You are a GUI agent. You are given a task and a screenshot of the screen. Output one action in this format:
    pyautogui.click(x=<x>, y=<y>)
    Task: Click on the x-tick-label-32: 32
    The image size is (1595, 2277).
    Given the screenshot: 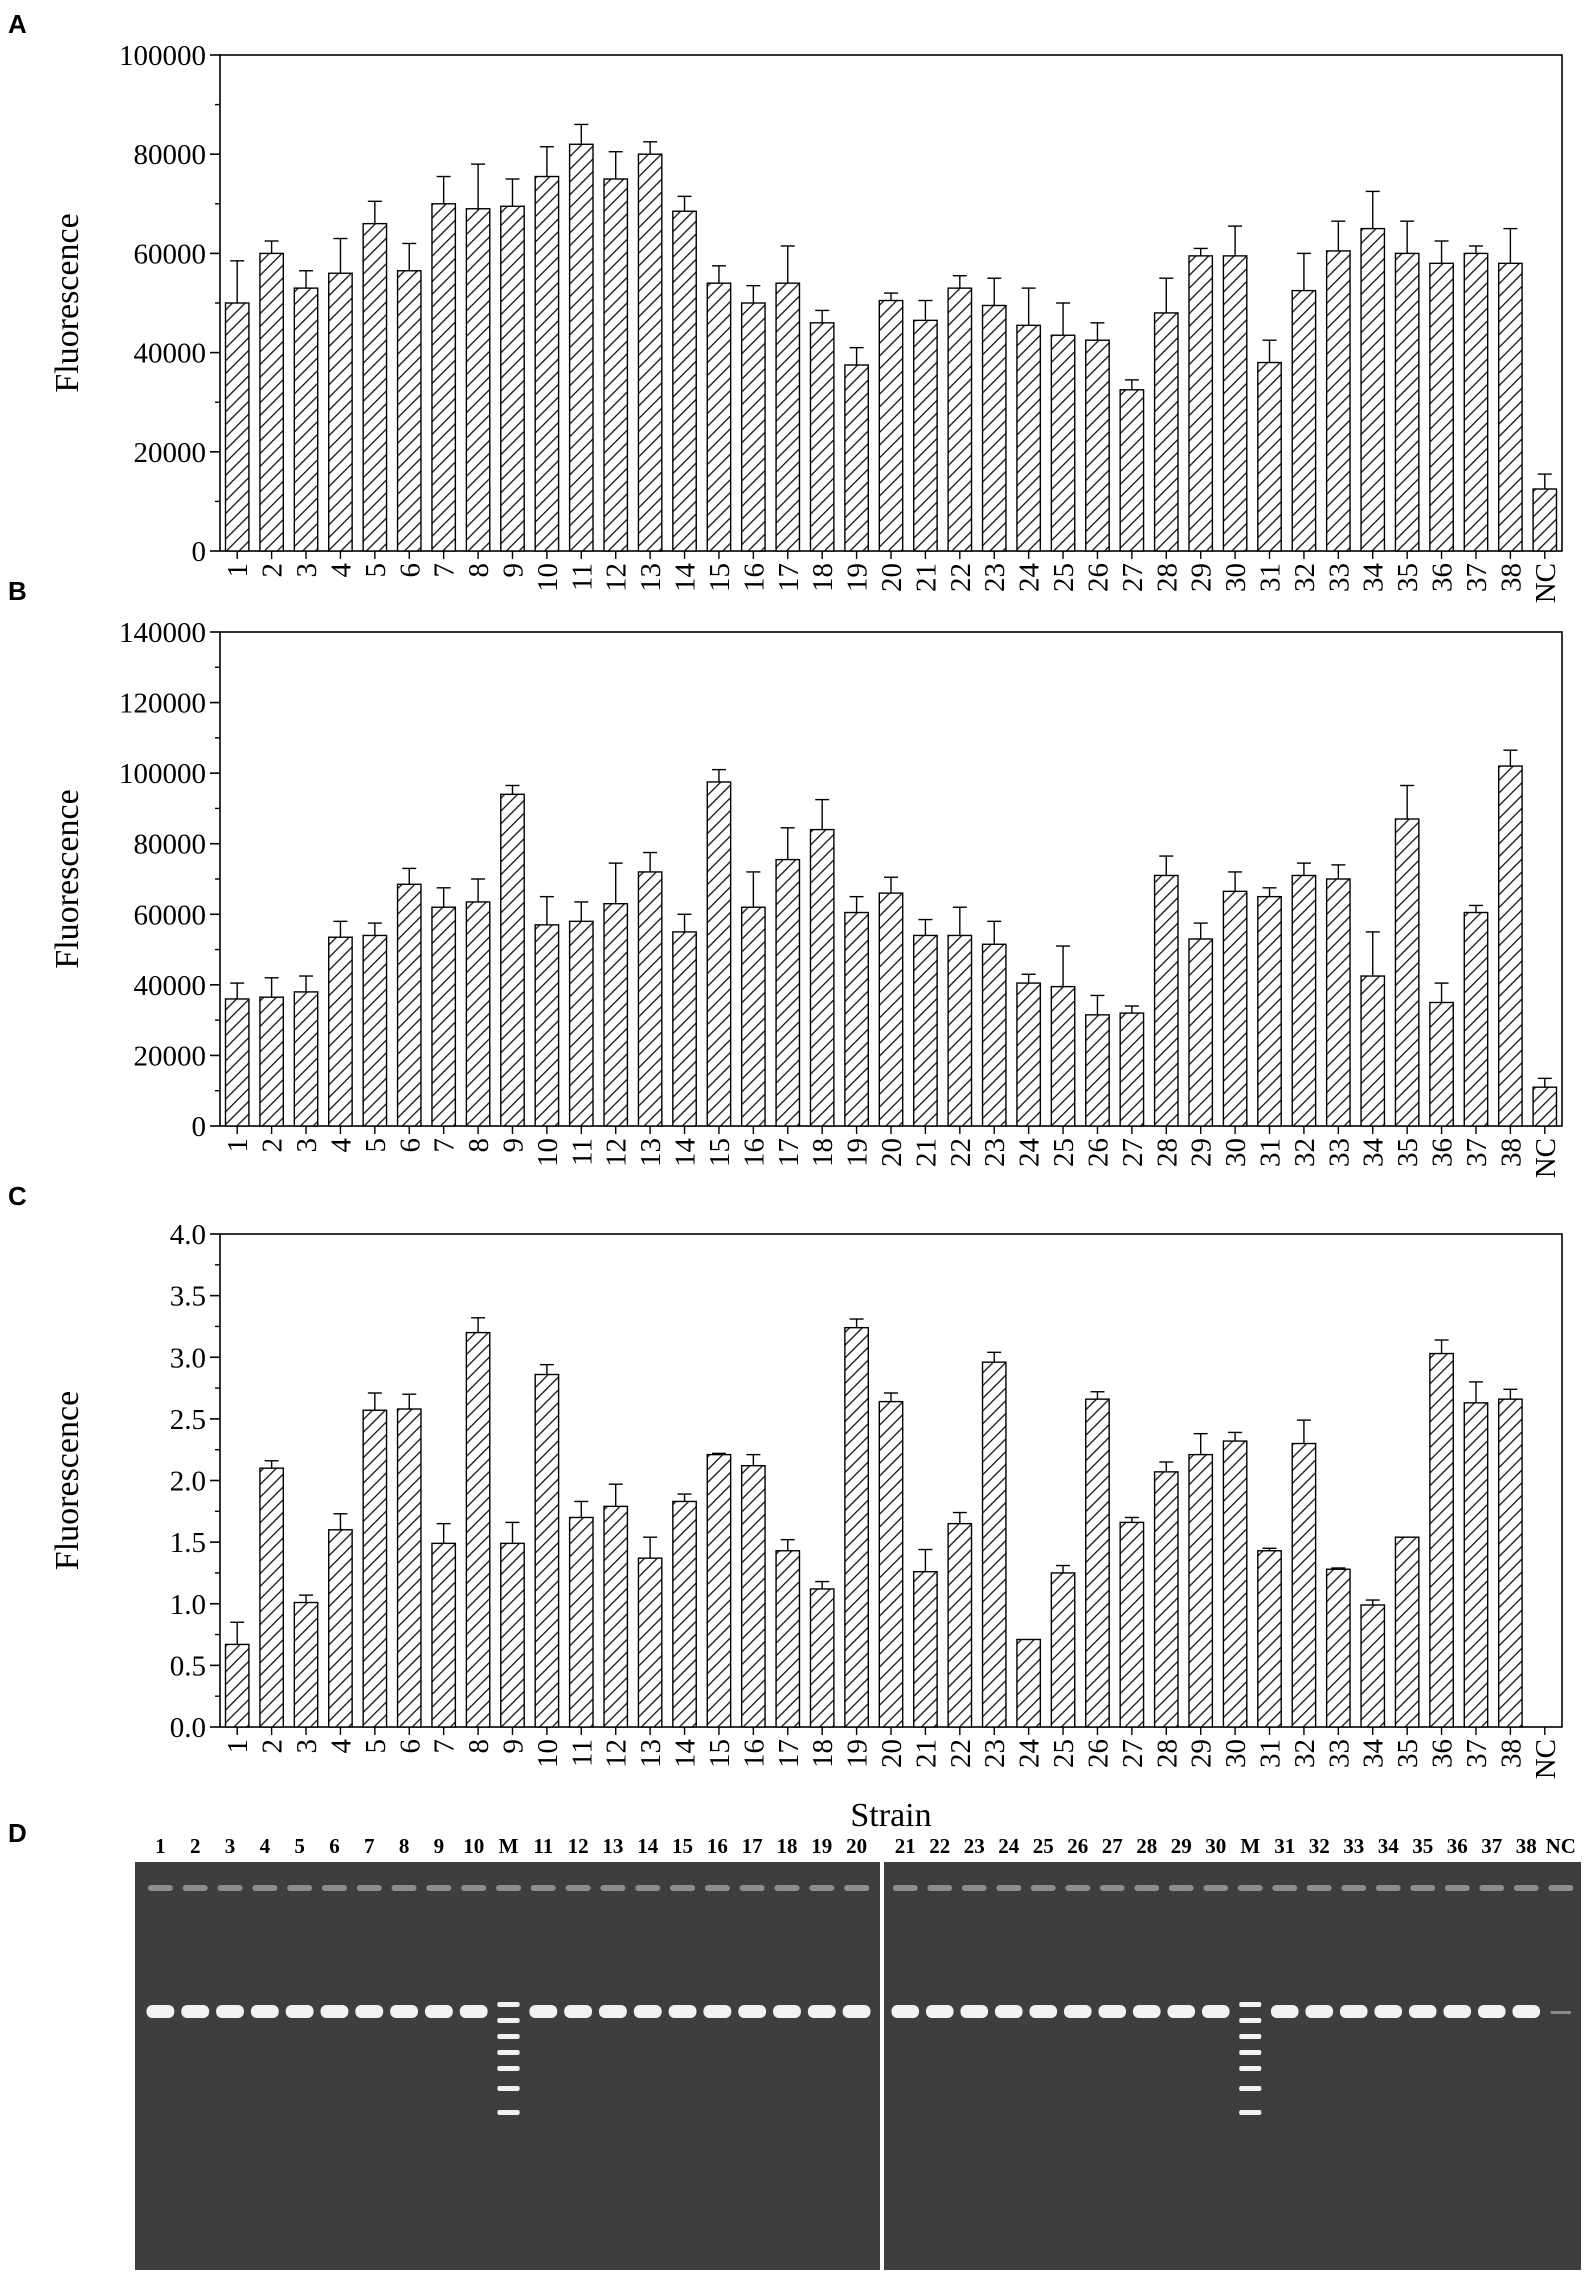 What is the action you would take?
    pyautogui.click(x=1305, y=1152)
    